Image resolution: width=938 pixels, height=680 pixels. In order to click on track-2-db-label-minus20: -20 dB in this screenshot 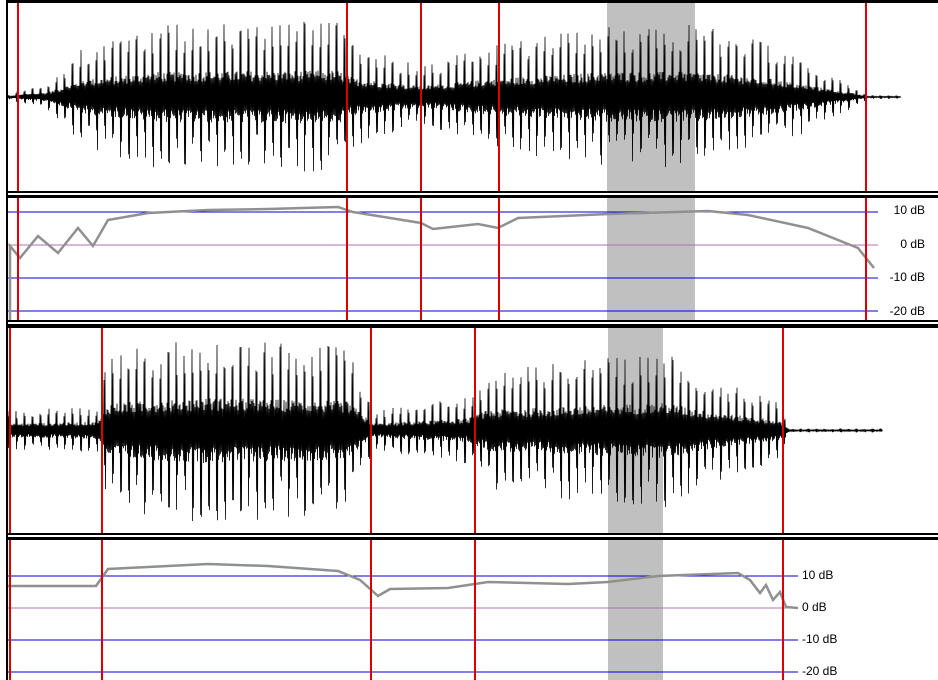, I will do `click(820, 671)`.